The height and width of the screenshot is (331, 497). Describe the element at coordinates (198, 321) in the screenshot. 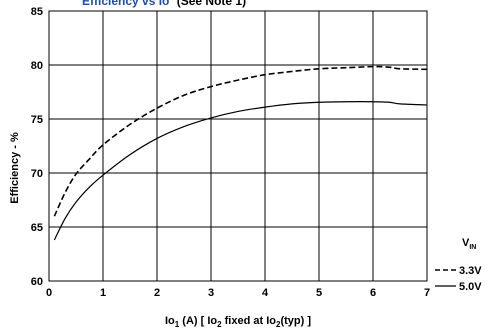

I see `x-axis-title-rest1: (A) [ Io` at that location.